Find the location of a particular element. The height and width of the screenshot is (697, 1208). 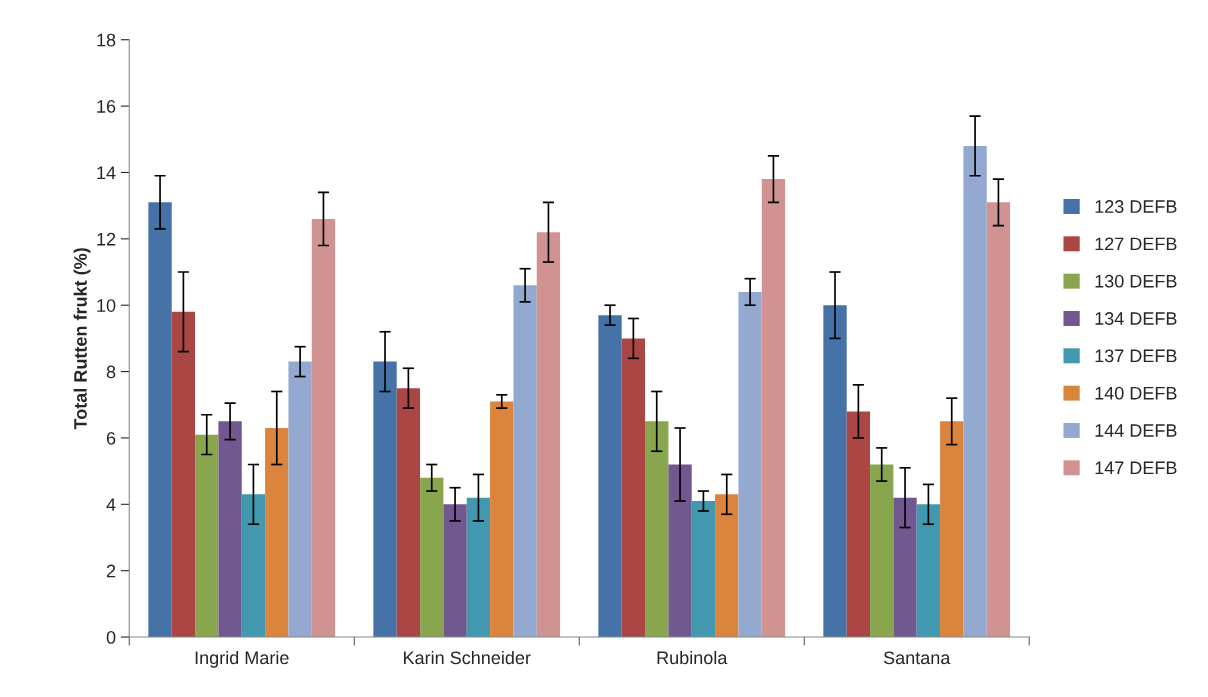

x-tick-label: Karin Schneider is located at coordinates (467, 657).